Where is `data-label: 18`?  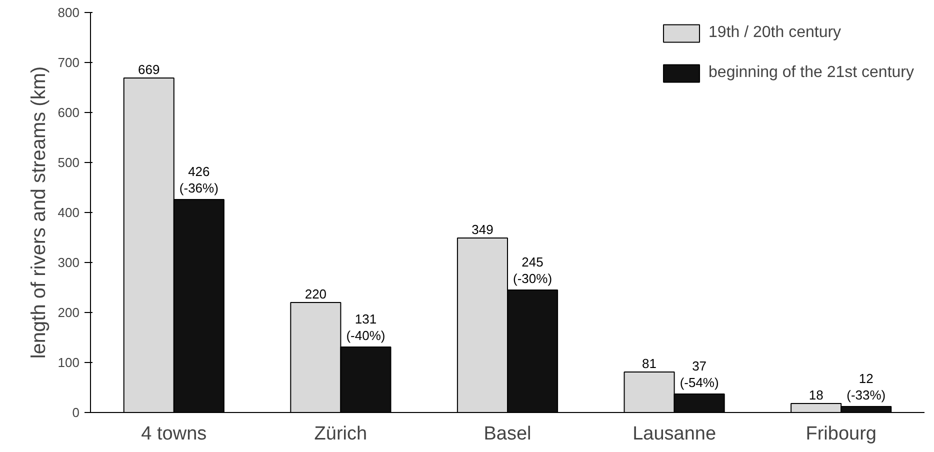
data-label: 18 is located at coordinates (816, 395).